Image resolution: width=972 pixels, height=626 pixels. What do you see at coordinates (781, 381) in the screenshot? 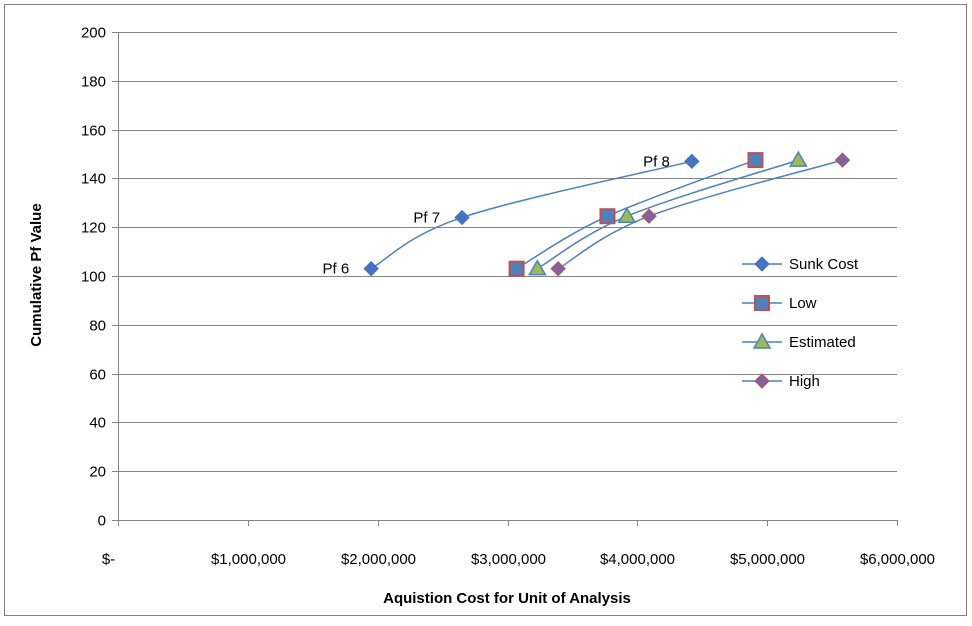
I see `legend-item: High` at bounding box center [781, 381].